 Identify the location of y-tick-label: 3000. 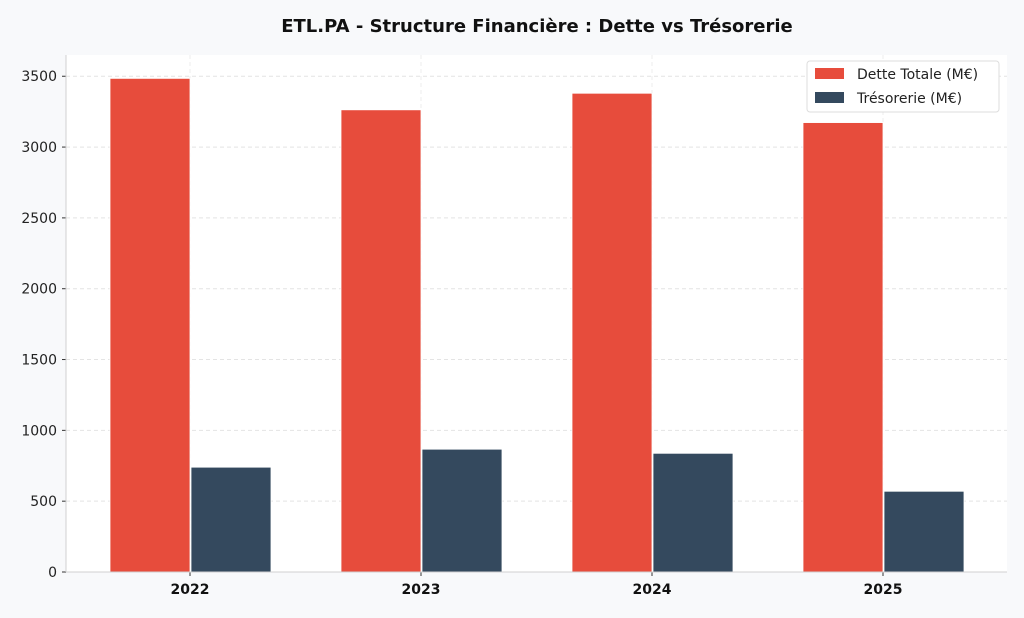
(39, 148).